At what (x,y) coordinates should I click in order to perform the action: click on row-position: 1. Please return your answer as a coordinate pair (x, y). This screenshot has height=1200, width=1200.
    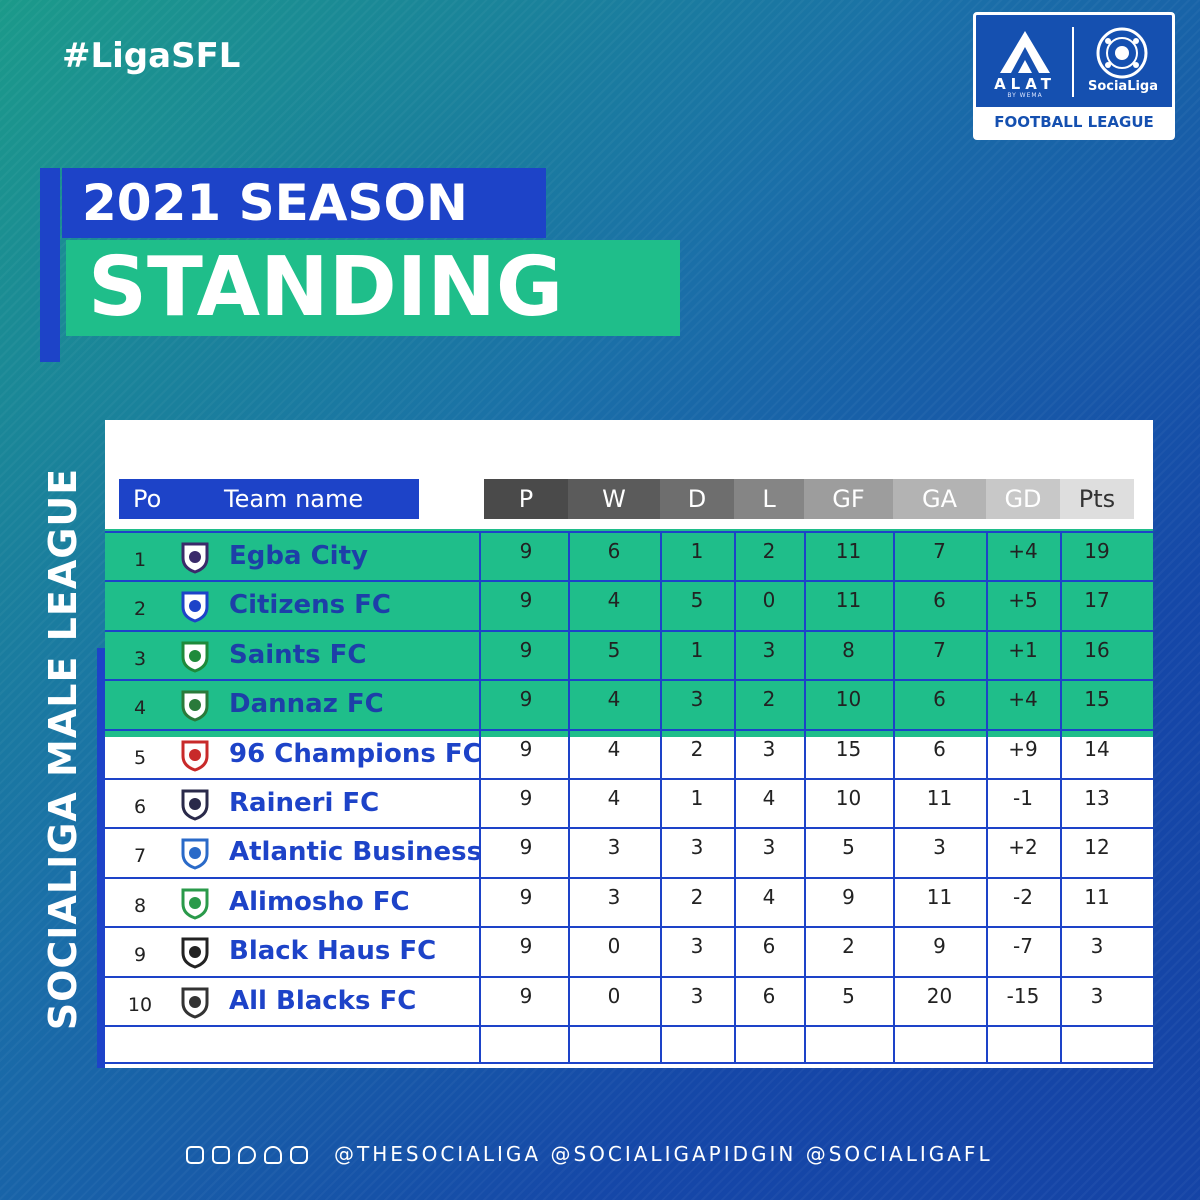
    Looking at the image, I should click on (140, 560).